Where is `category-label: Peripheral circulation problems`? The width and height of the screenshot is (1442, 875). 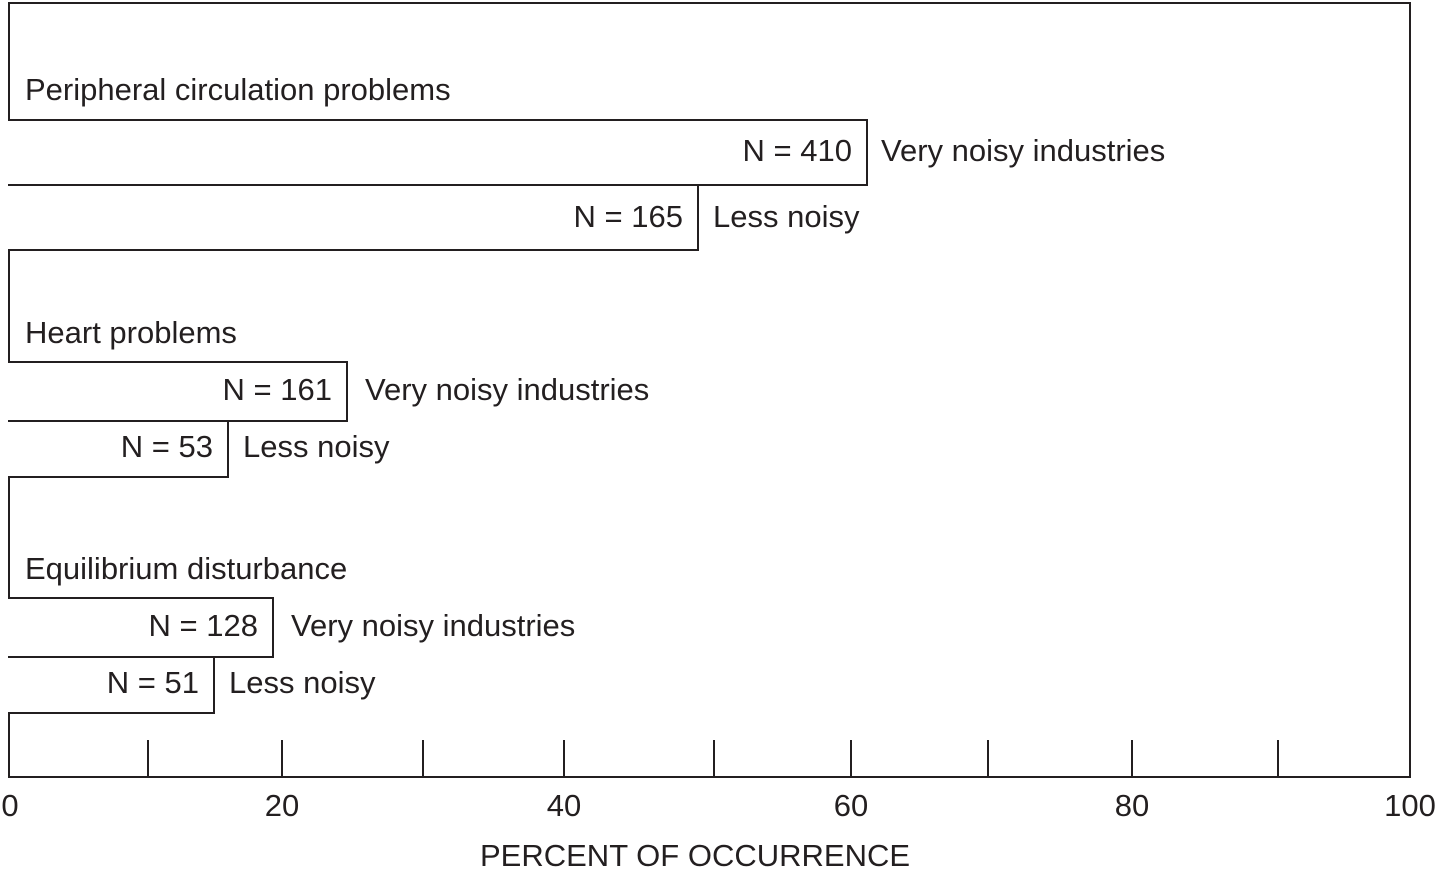 category-label: Peripheral circulation problems is located at coordinates (238, 89).